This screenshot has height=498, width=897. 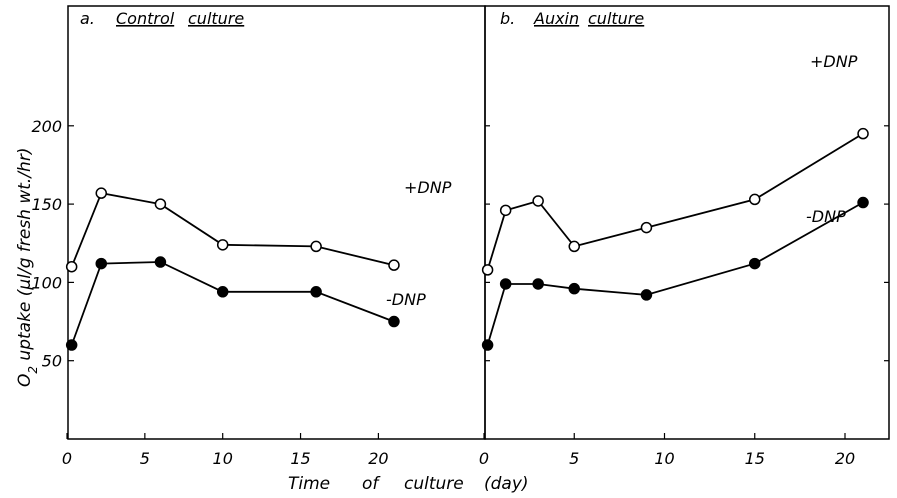 What do you see at coordinates (428, 187) in the screenshot?
I see `panel-a-plus-dnp-label: +DNP` at bounding box center [428, 187].